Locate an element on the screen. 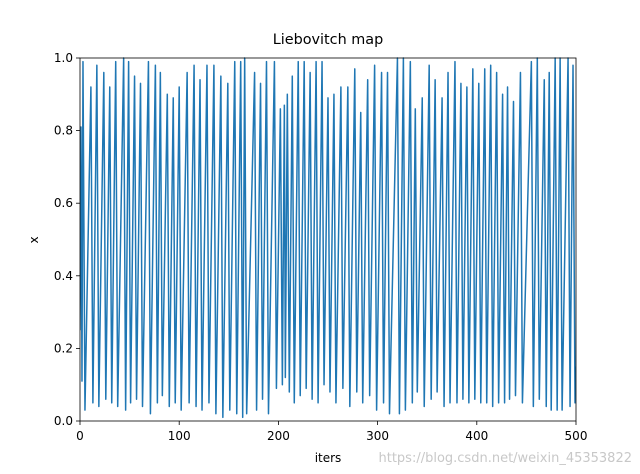  y-tick-label: 0.6 is located at coordinates (63, 203).